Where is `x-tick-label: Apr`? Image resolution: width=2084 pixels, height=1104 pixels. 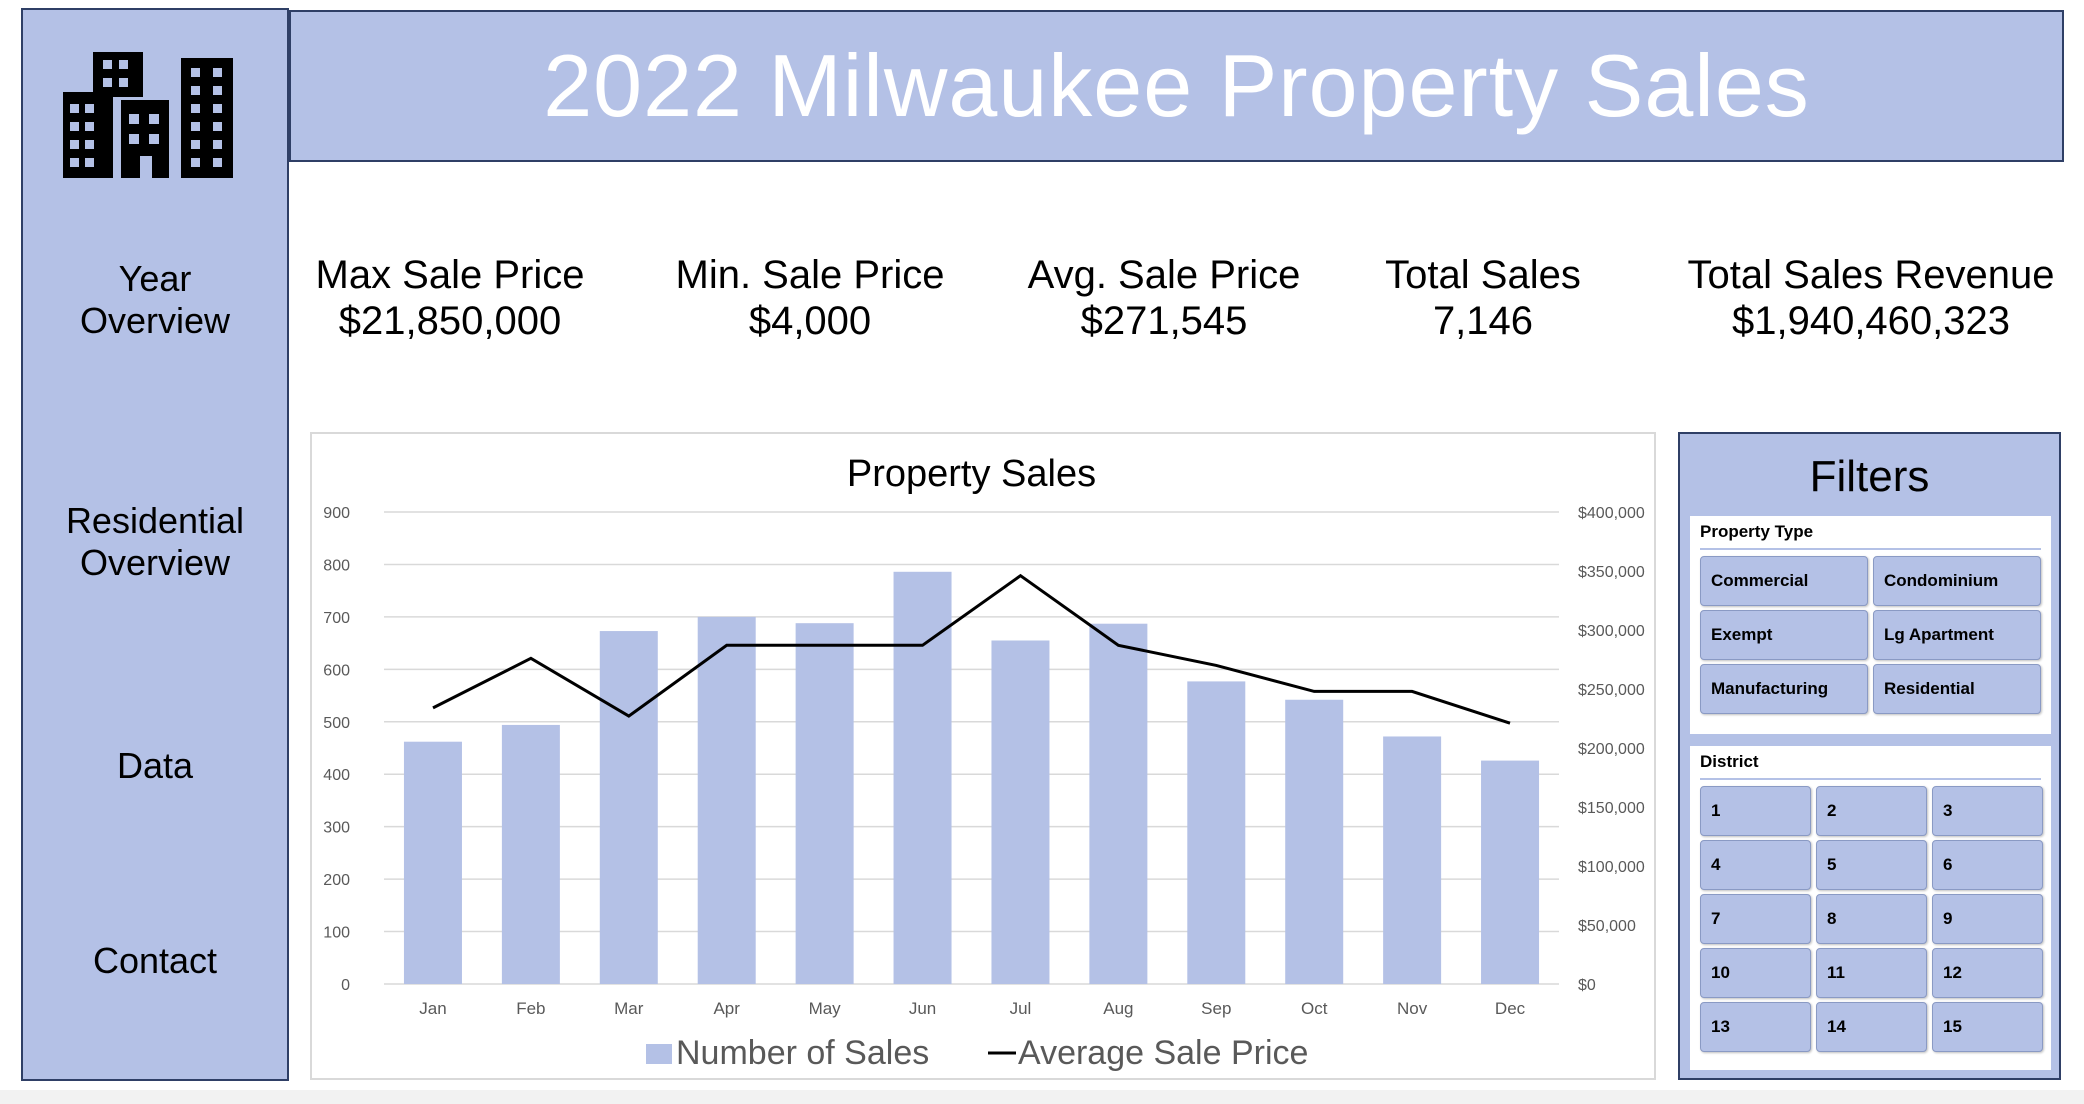 x-tick-label: Apr is located at coordinates (726, 1008).